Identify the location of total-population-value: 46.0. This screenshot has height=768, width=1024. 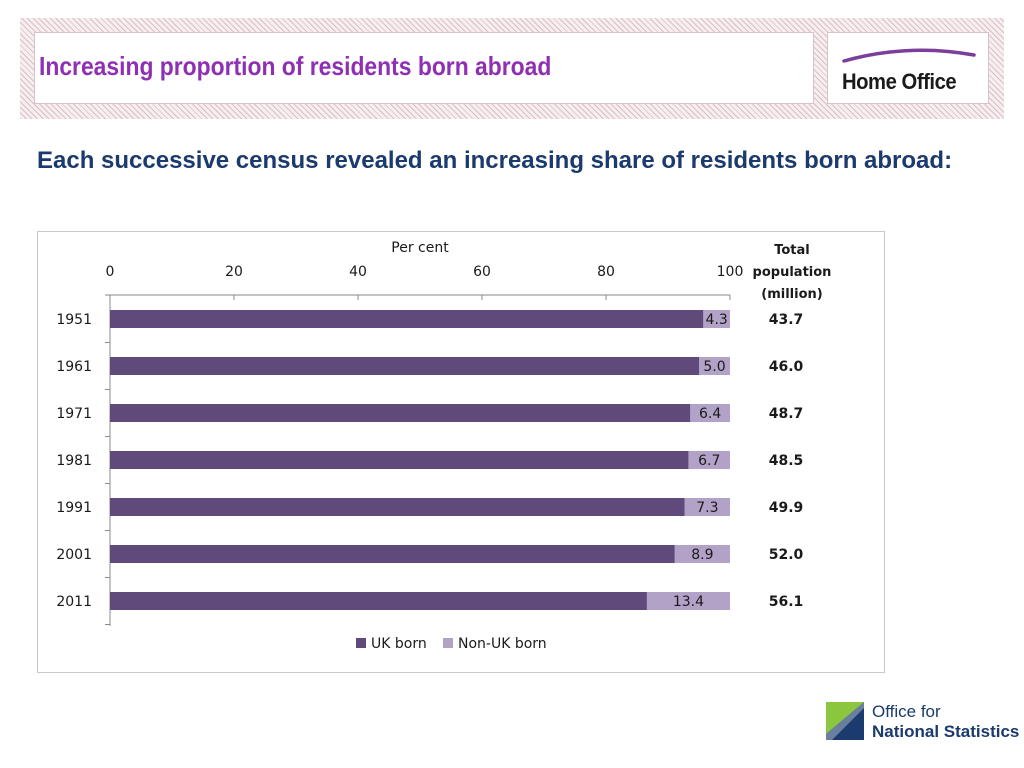
(786, 367).